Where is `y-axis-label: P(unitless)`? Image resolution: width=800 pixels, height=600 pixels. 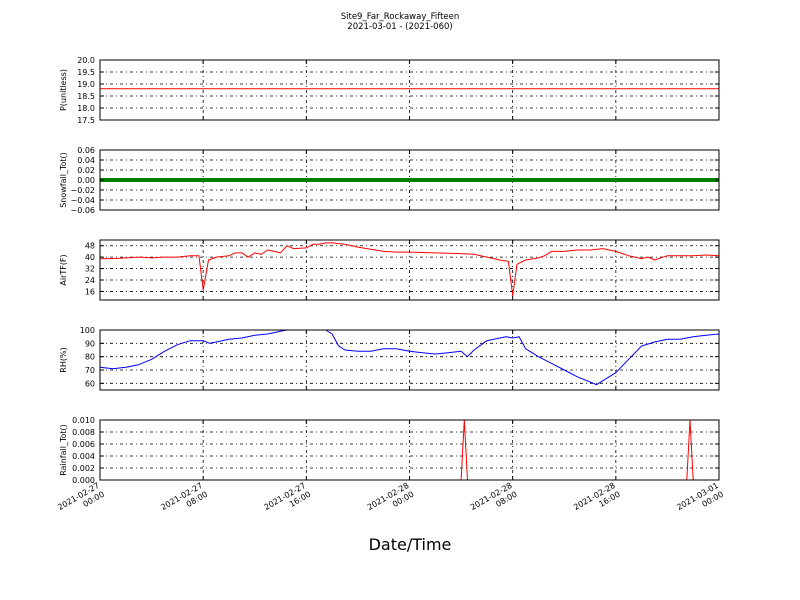 y-axis-label: P(unitless) is located at coordinates (63, 90).